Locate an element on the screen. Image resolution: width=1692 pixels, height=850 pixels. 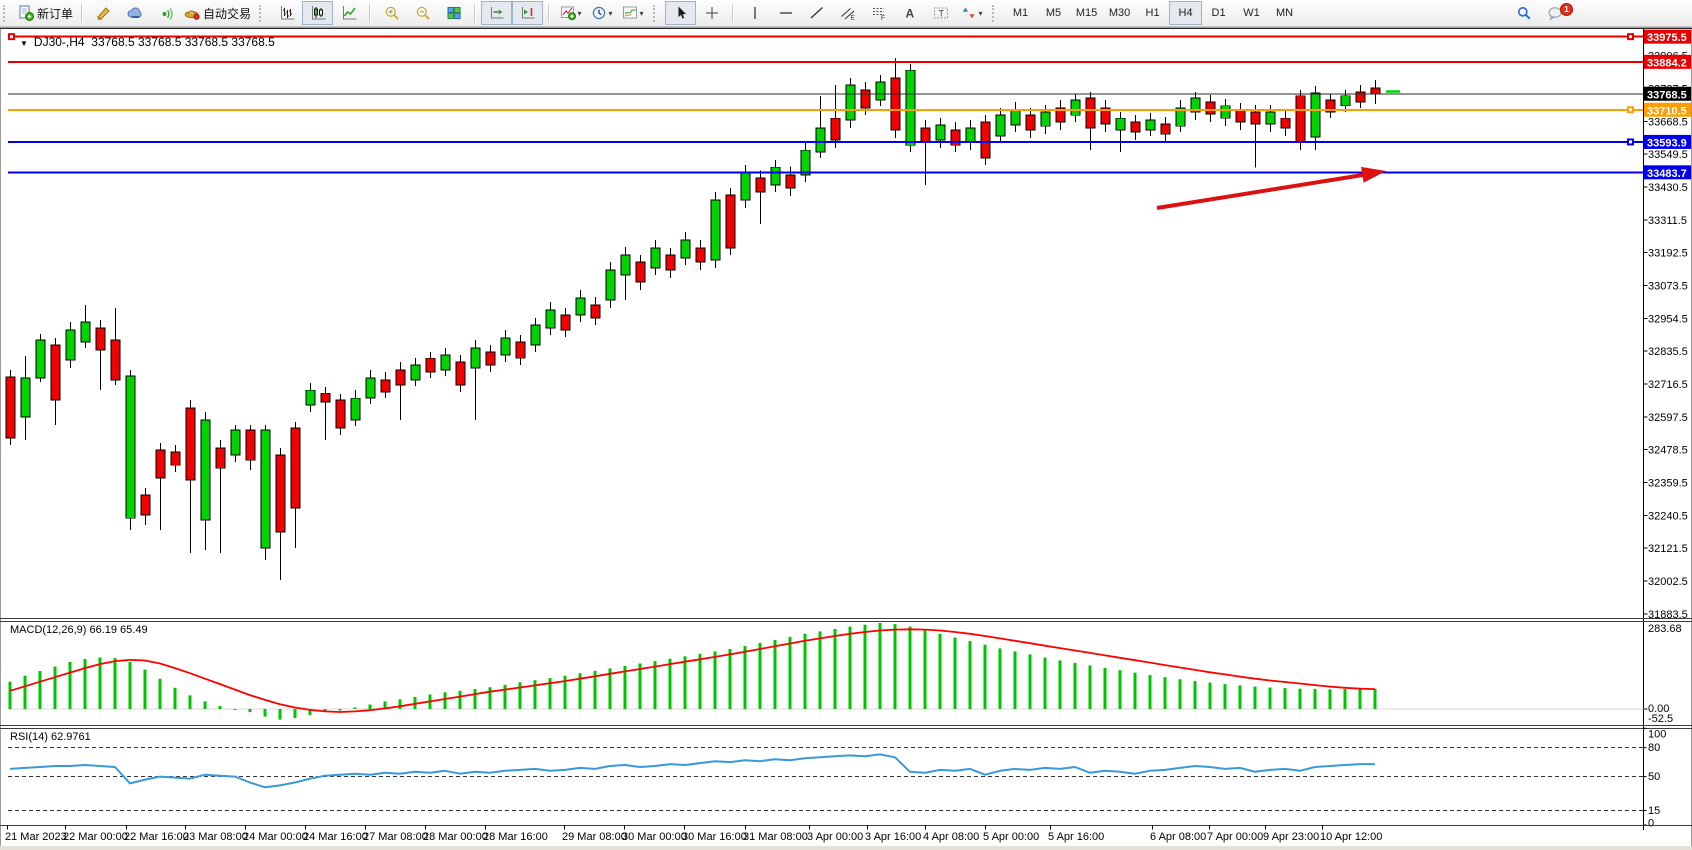
text-button: A is located at coordinates (909, 13).